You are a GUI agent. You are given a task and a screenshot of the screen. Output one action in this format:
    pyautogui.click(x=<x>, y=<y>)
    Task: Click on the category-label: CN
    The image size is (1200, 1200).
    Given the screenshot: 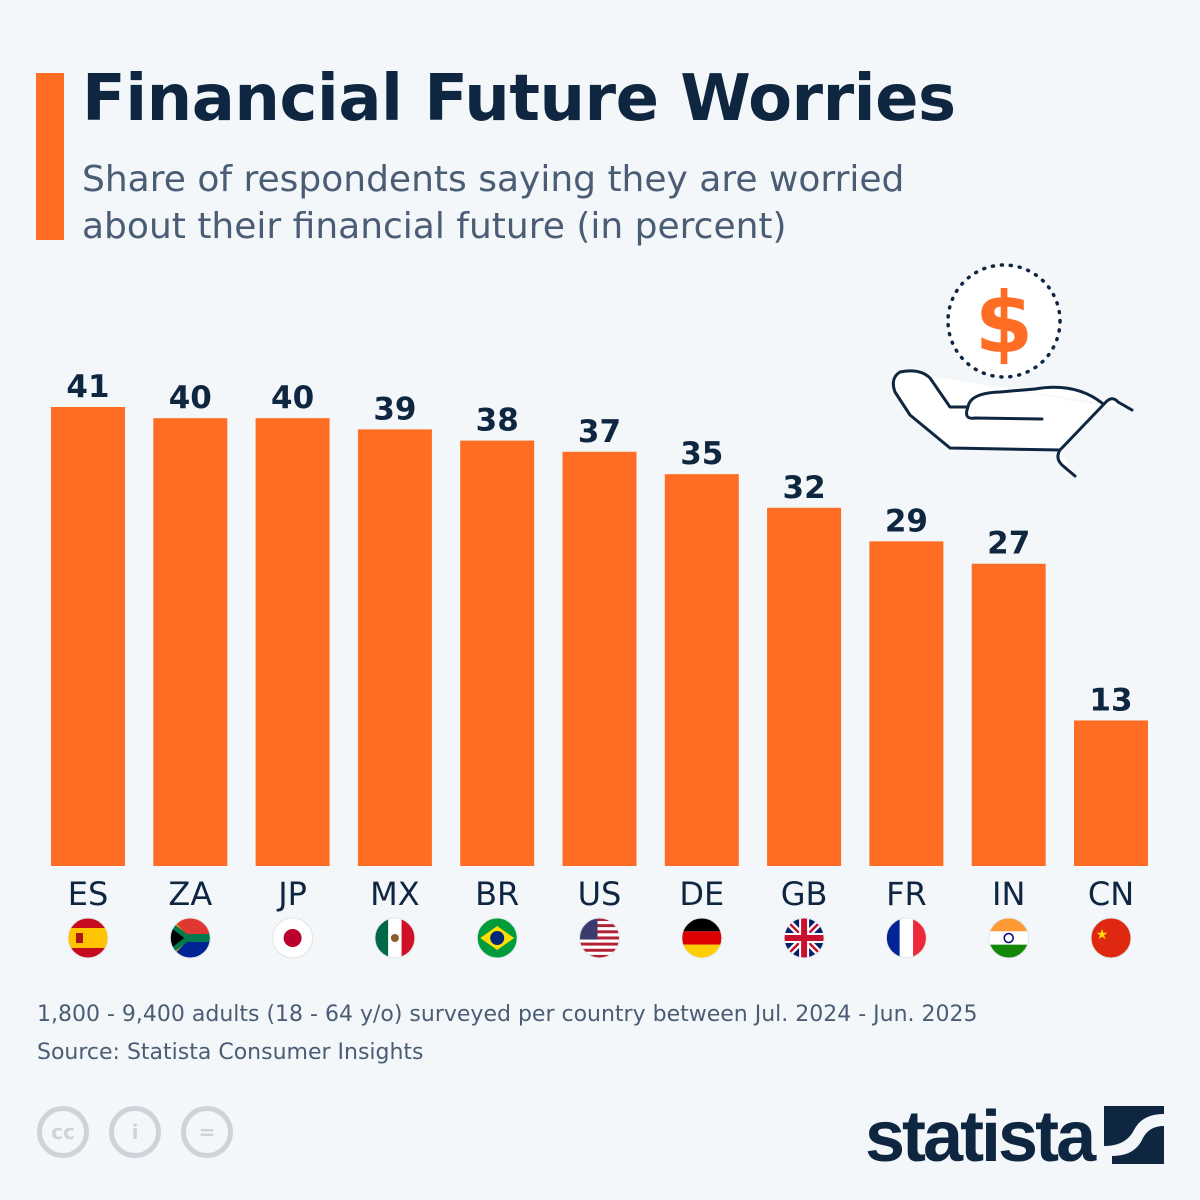 What is the action you would take?
    pyautogui.click(x=1111, y=894)
    